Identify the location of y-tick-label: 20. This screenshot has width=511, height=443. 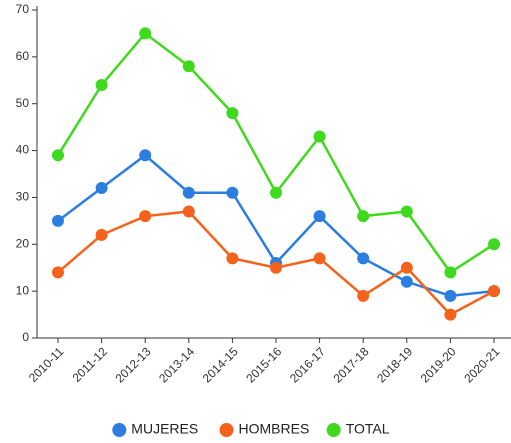
(23, 243).